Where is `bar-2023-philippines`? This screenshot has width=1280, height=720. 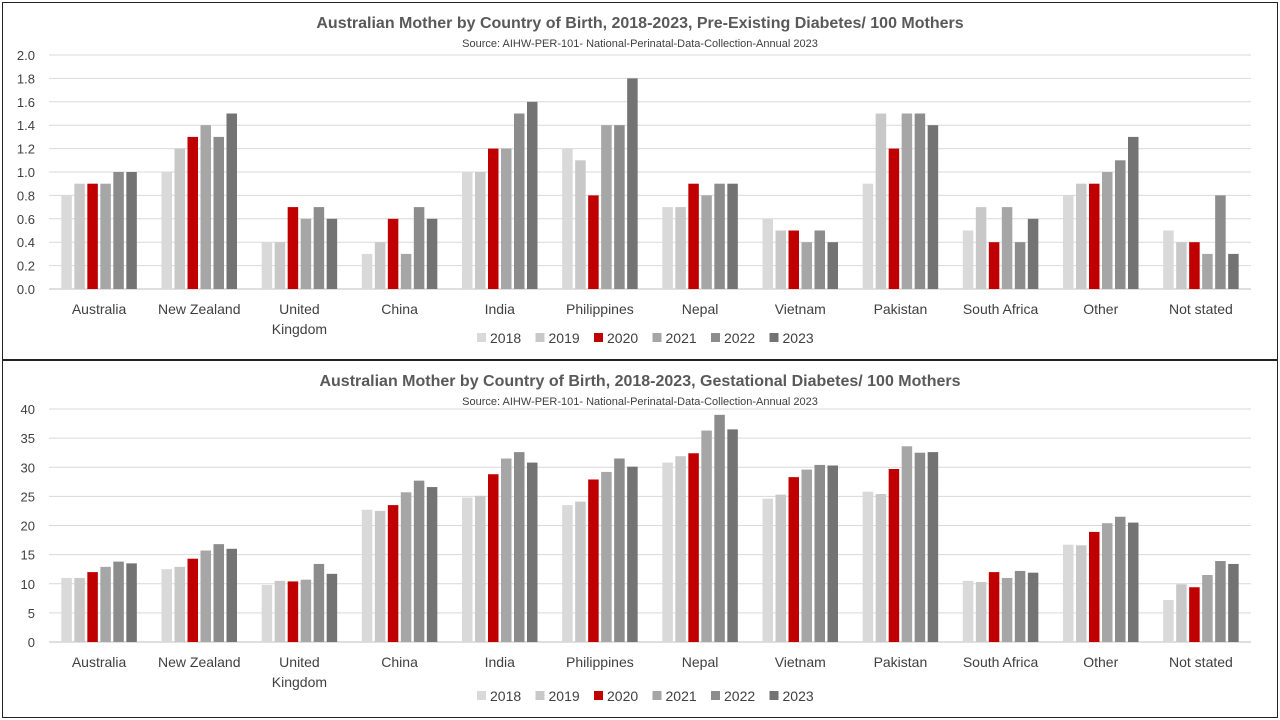
bar-2023-philippines is located at coordinates (632, 184).